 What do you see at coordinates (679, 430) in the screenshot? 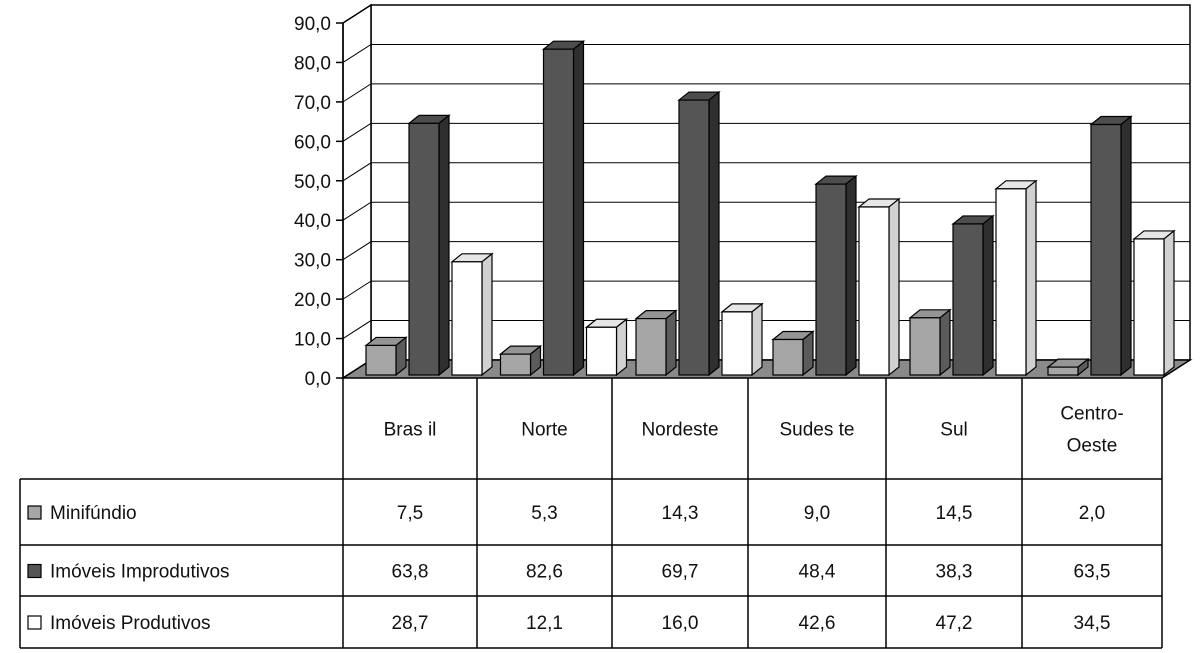
I see `category-label: Nordeste` at bounding box center [679, 430].